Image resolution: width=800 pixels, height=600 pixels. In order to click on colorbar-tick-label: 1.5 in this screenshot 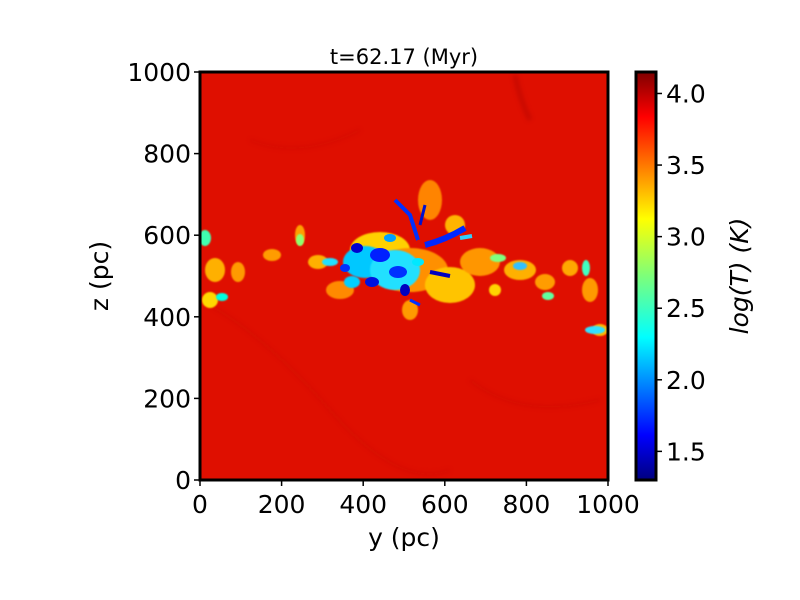, I will do `click(686, 451)`.